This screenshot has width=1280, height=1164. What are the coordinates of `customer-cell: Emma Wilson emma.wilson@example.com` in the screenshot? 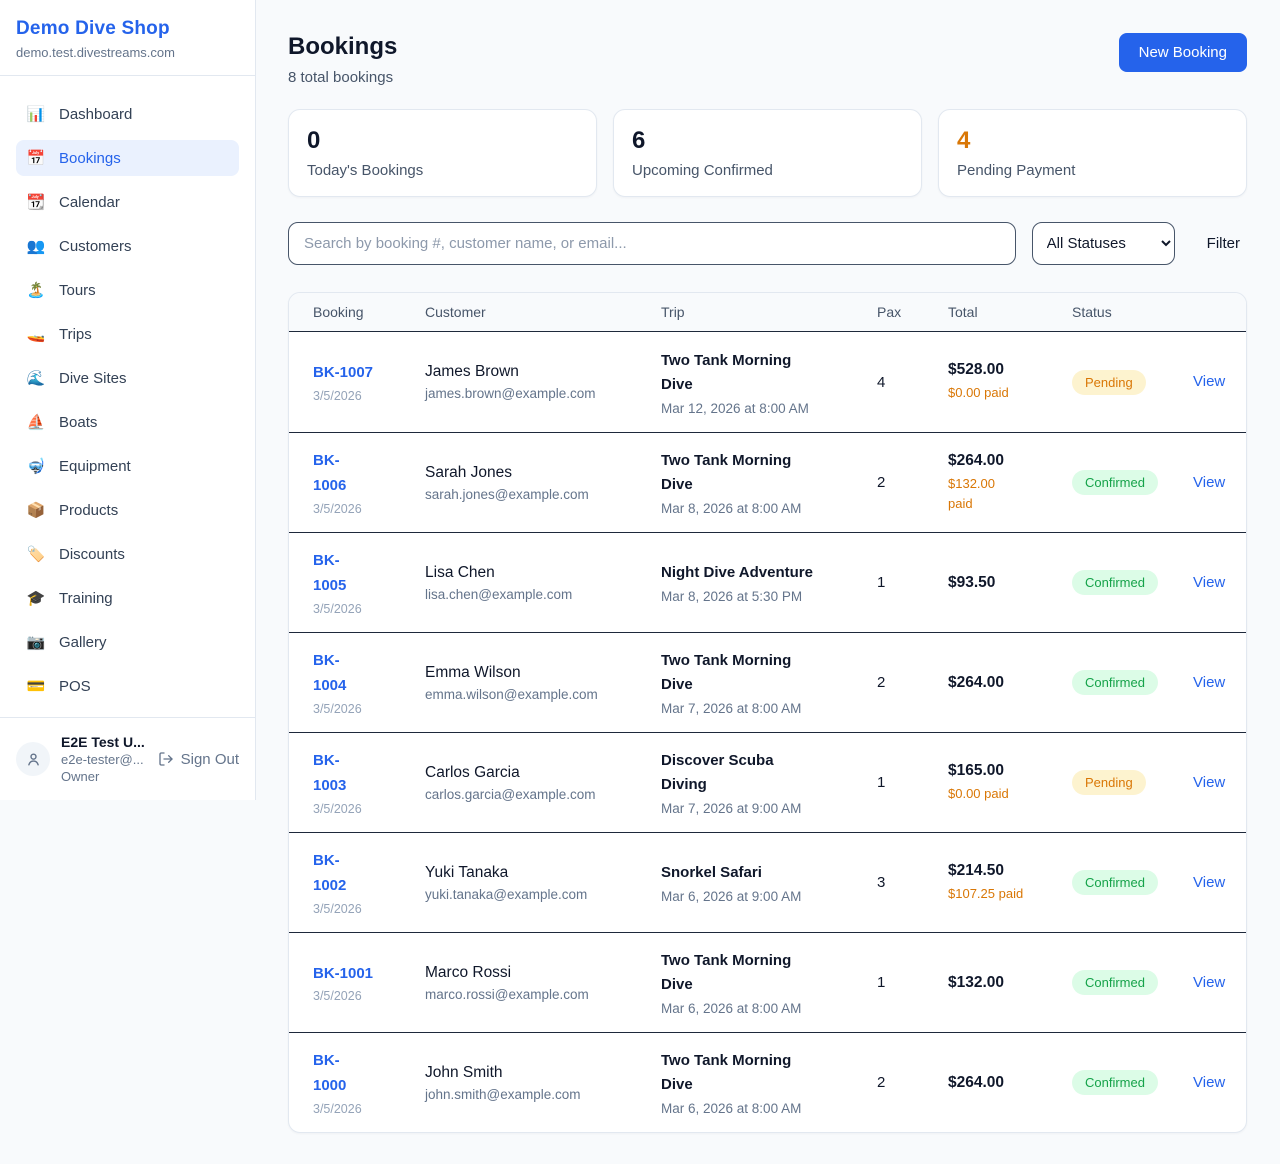 It's located at (543, 683).